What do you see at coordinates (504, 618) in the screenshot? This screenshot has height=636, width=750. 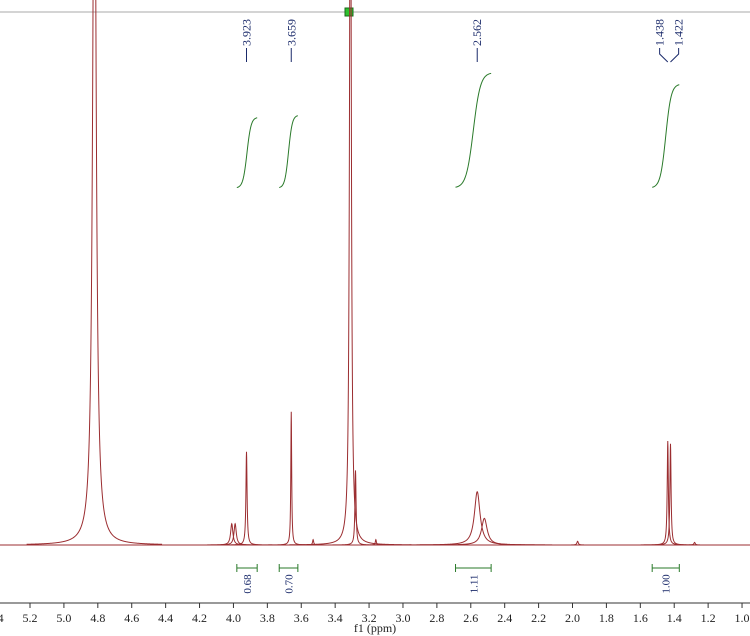 I see `x-tick-label: 2.4` at bounding box center [504, 618].